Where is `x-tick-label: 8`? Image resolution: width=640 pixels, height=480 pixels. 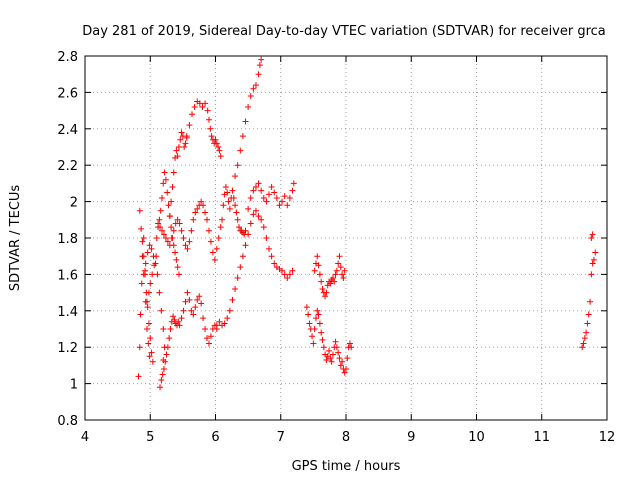 x-tick-label: 8 is located at coordinates (346, 437).